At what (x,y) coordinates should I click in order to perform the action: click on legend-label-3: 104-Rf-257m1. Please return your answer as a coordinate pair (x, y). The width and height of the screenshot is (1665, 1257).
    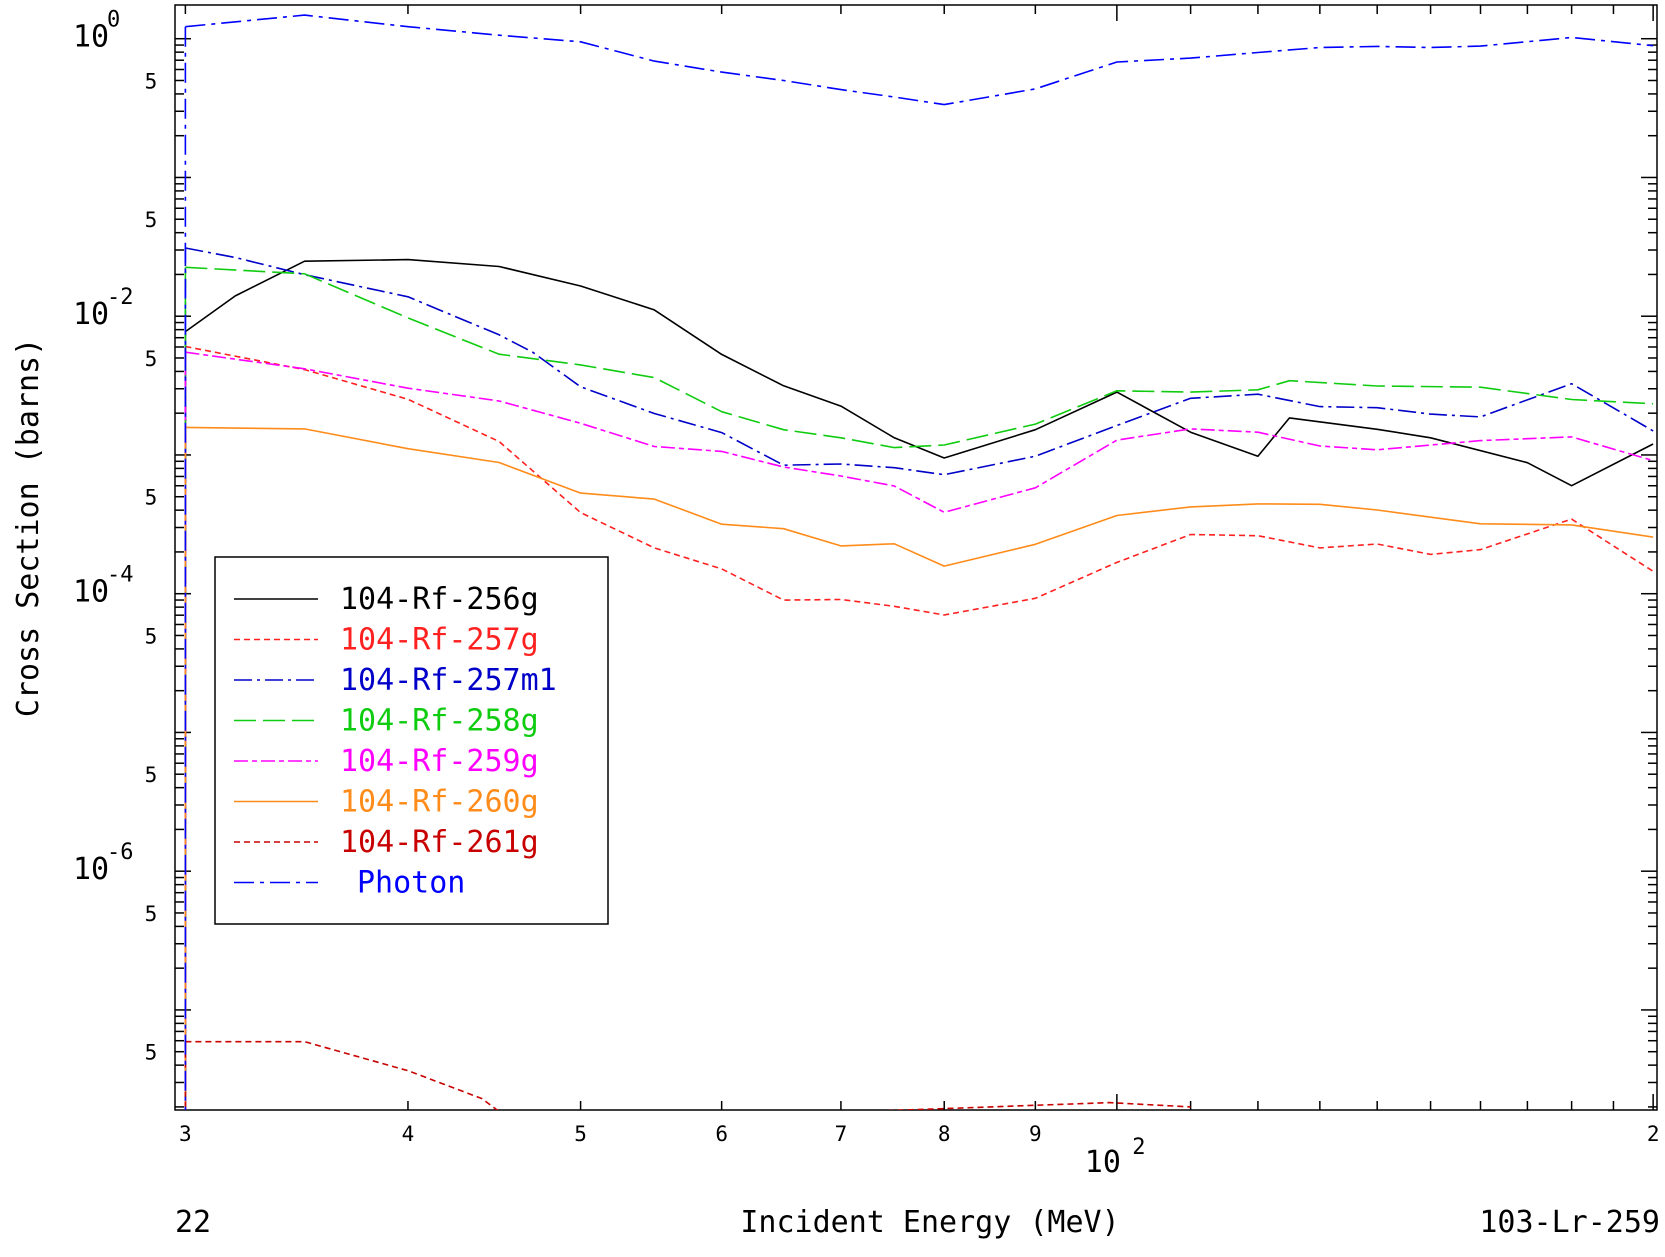
    Looking at the image, I should click on (448, 680).